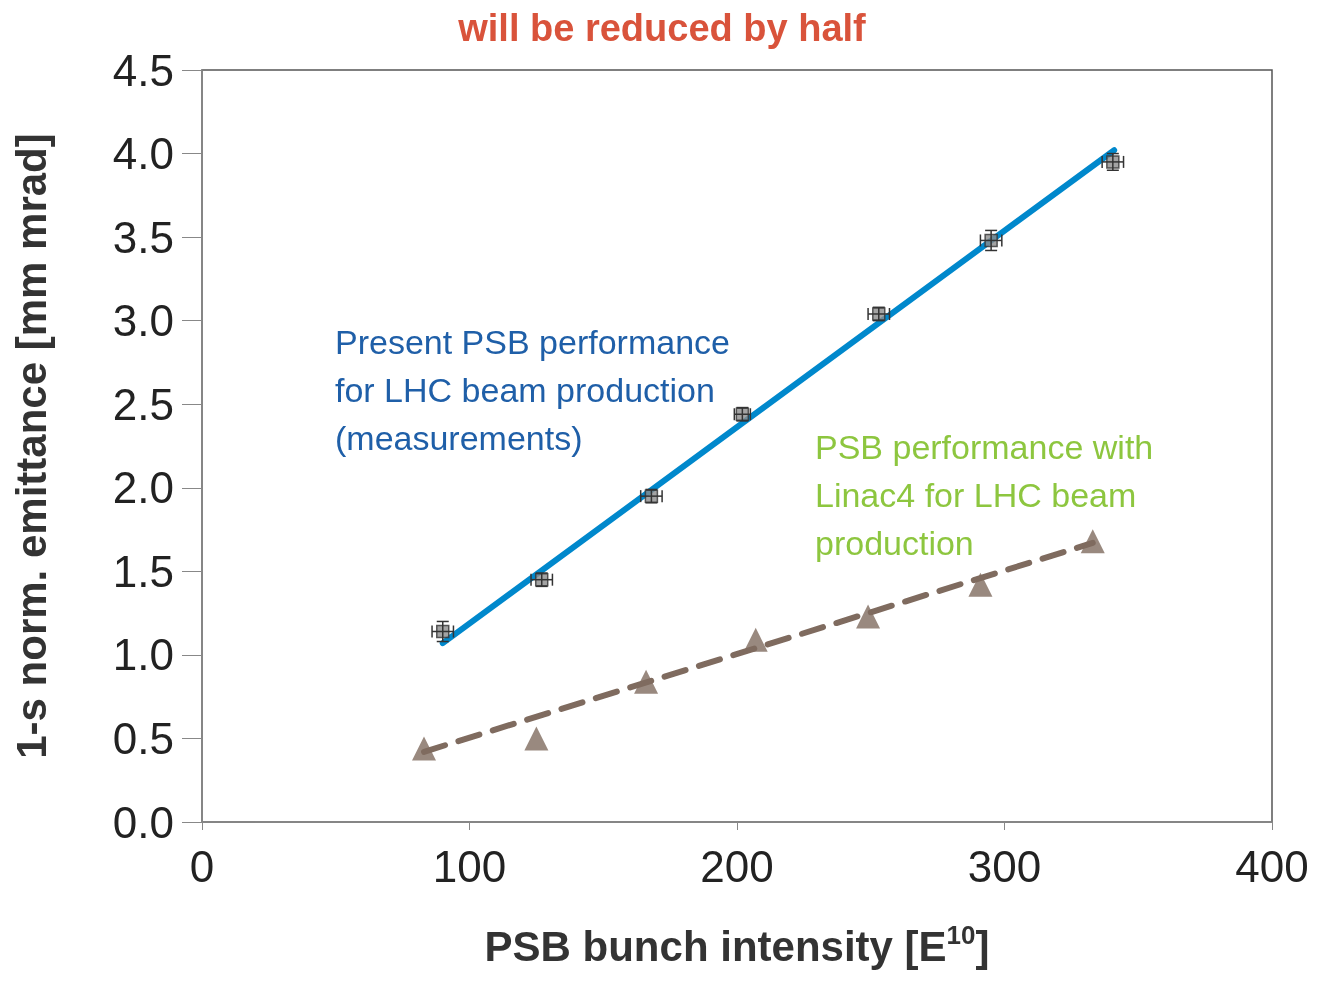 This screenshot has height=986, width=1324. I want to click on y-tick-label: 1.5, so click(143, 571).